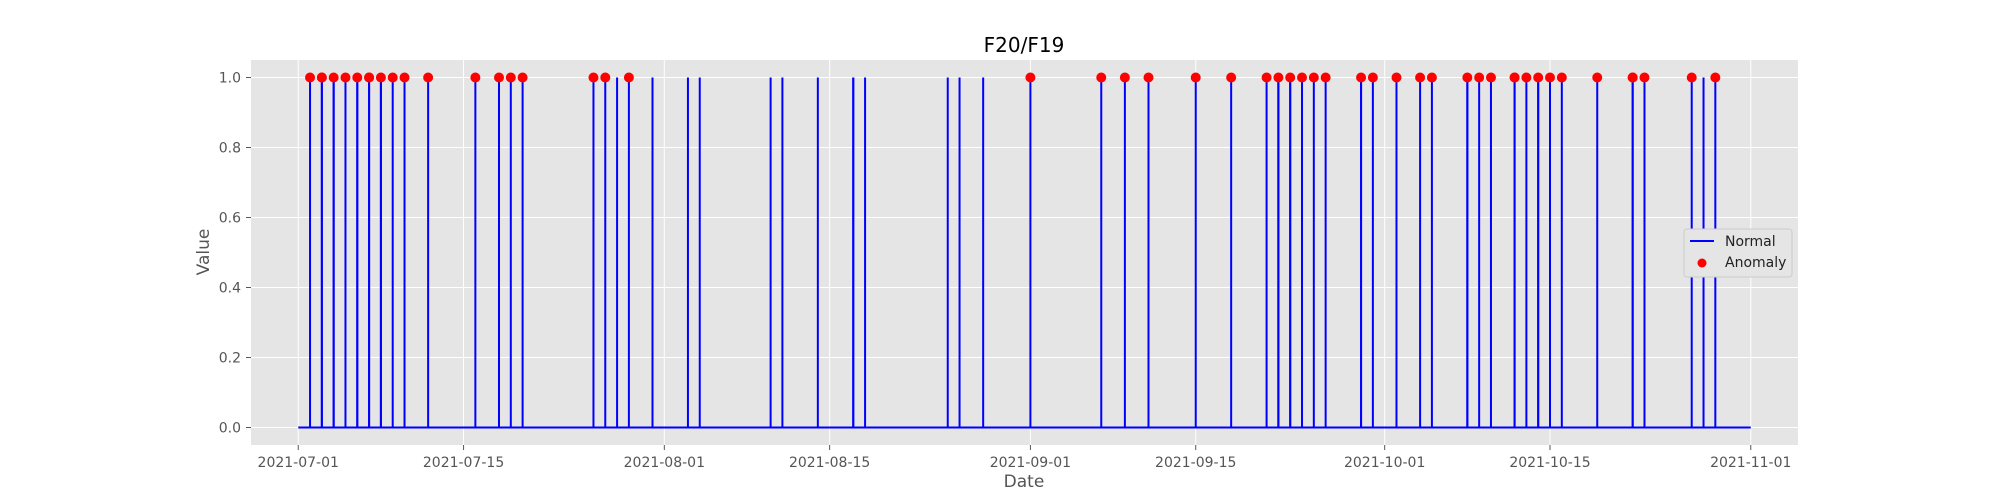  I want to click on anomaly-series, so click(1013, 77).